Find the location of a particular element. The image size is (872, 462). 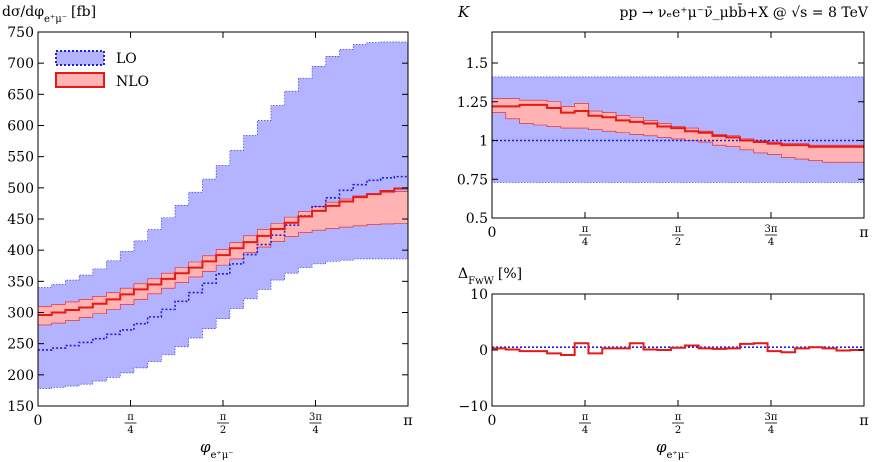

legend-label-lo: LO is located at coordinates (126, 59).